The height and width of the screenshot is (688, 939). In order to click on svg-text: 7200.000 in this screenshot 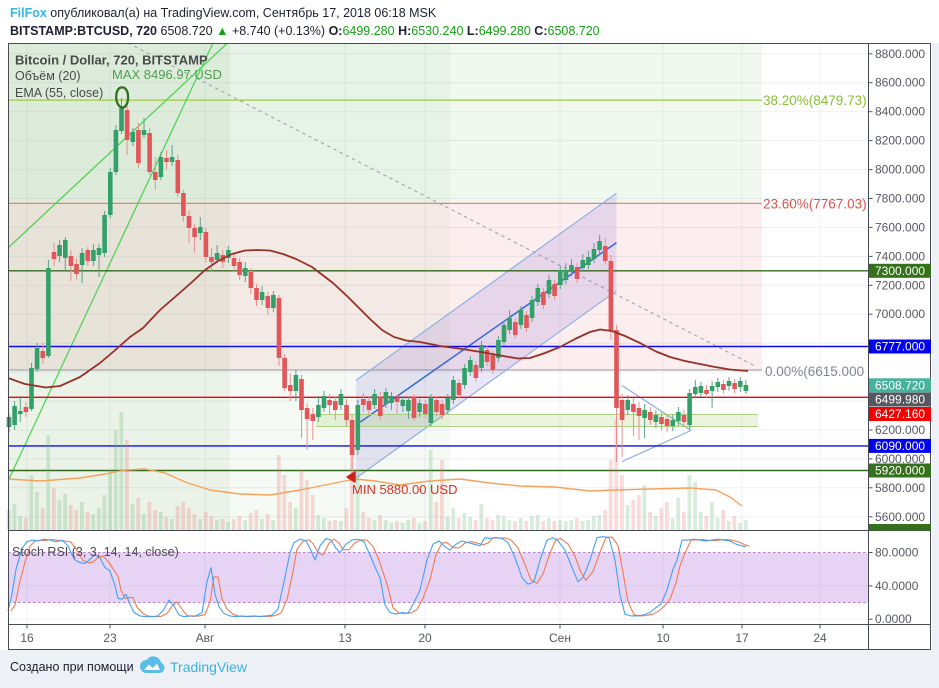, I will do `click(900, 285)`.